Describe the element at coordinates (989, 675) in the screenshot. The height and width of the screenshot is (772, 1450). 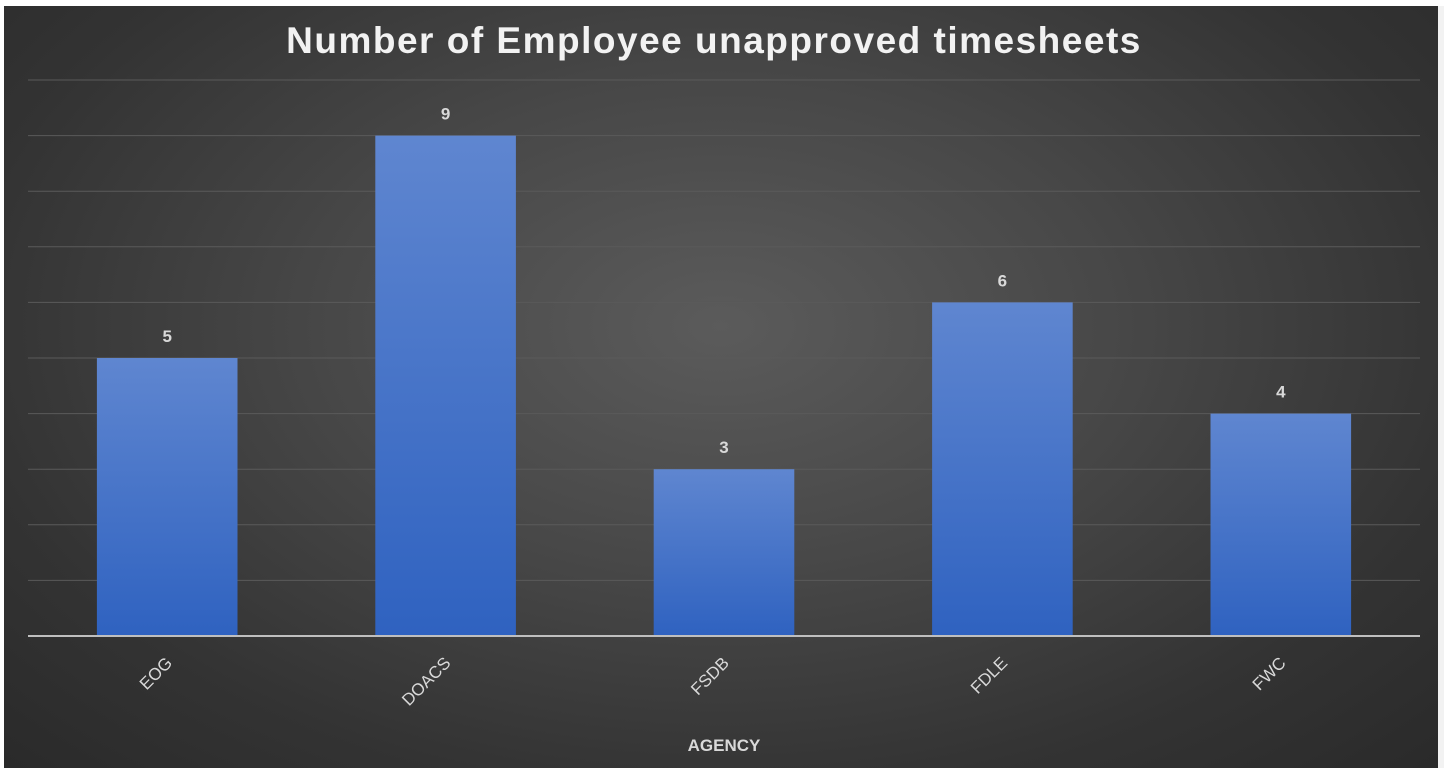
I see `x-tick-label-fdle: FDLE` at that location.